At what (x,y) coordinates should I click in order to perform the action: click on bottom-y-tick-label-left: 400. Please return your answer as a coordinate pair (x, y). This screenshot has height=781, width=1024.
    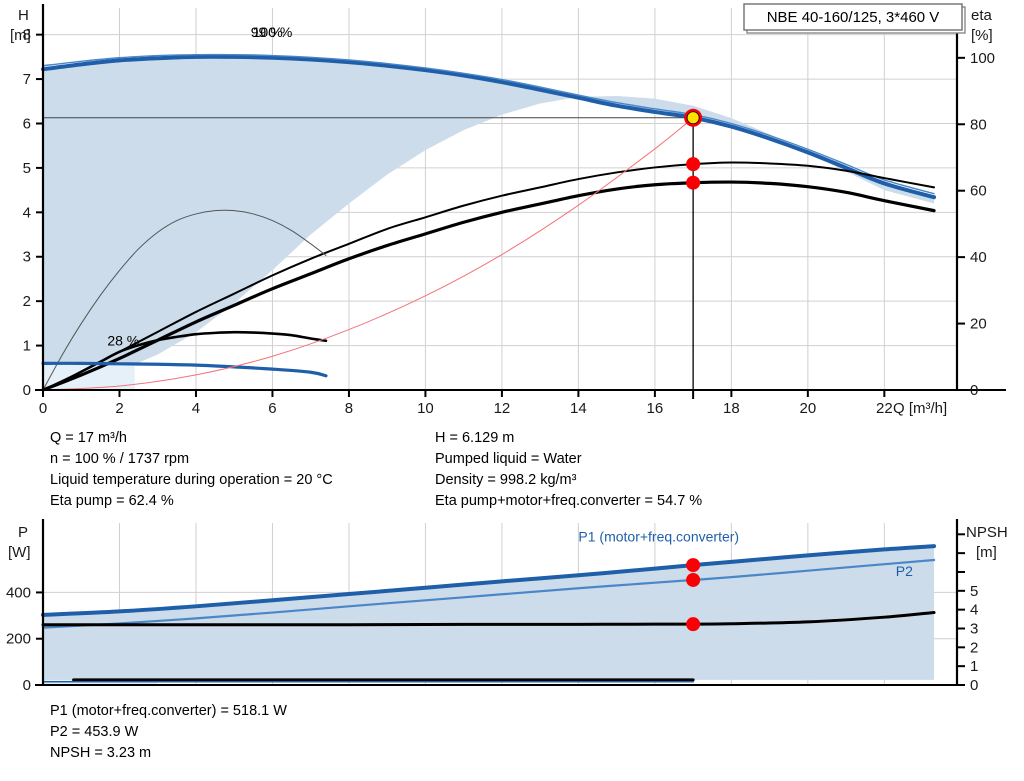
    Looking at the image, I should click on (18, 592).